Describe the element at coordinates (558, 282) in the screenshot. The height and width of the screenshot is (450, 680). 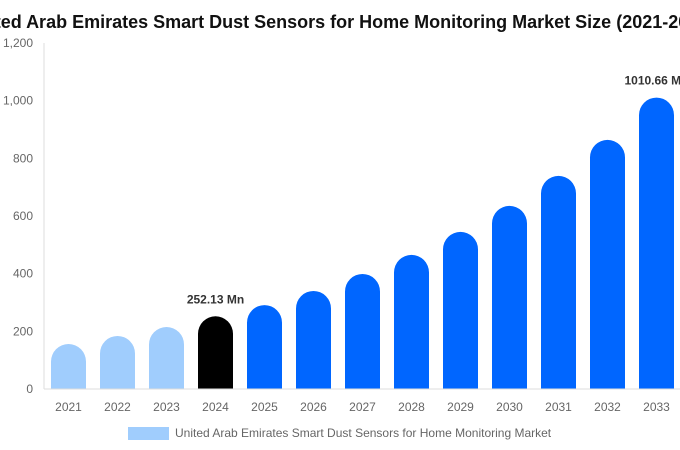
I see `bar-2031` at that location.